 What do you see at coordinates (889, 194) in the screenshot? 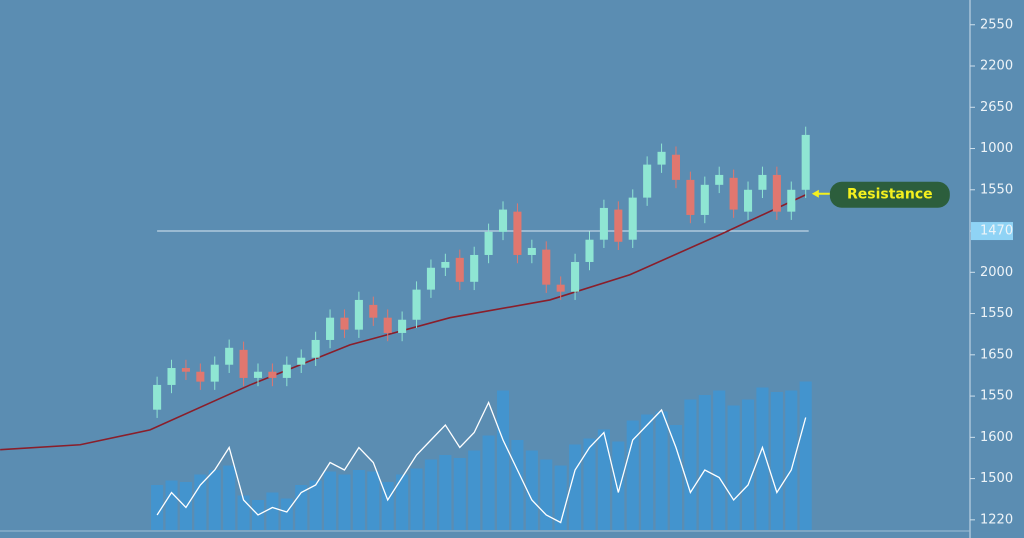
I see `annotation-box` at bounding box center [889, 194].